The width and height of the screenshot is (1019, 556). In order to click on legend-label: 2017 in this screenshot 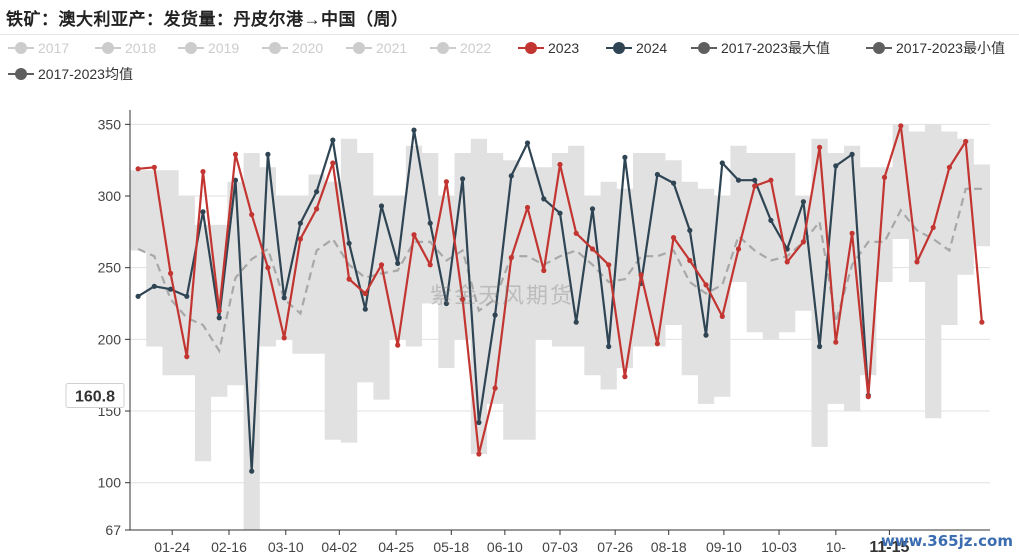, I will do `click(54, 48)`.